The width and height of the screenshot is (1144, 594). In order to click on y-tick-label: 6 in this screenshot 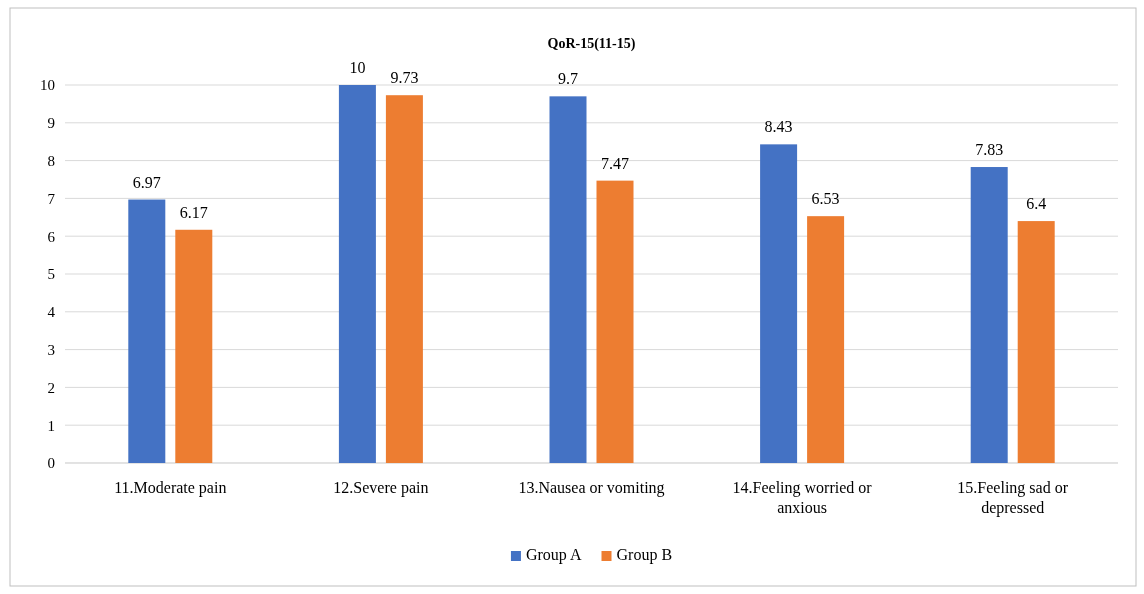, I will do `click(51, 236)`.